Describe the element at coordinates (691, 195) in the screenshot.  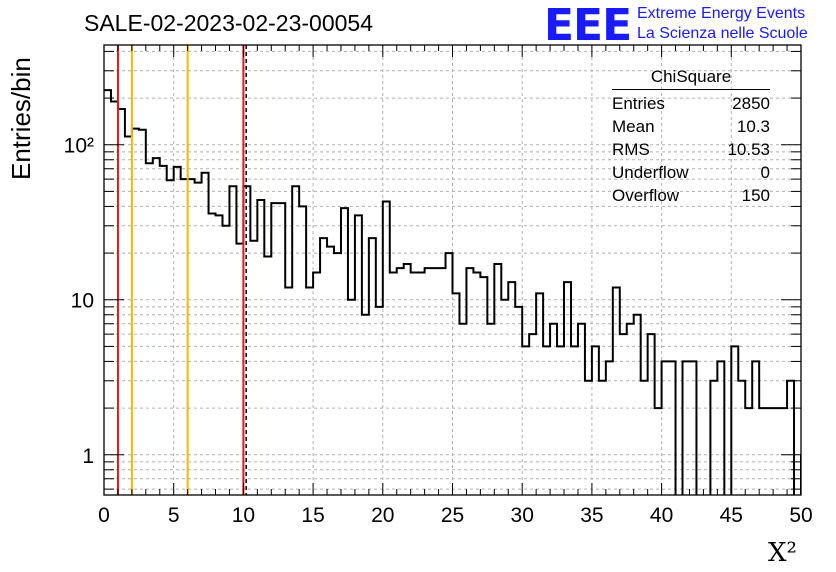
I see `stats-row-overflow: Overflow 150` at that location.